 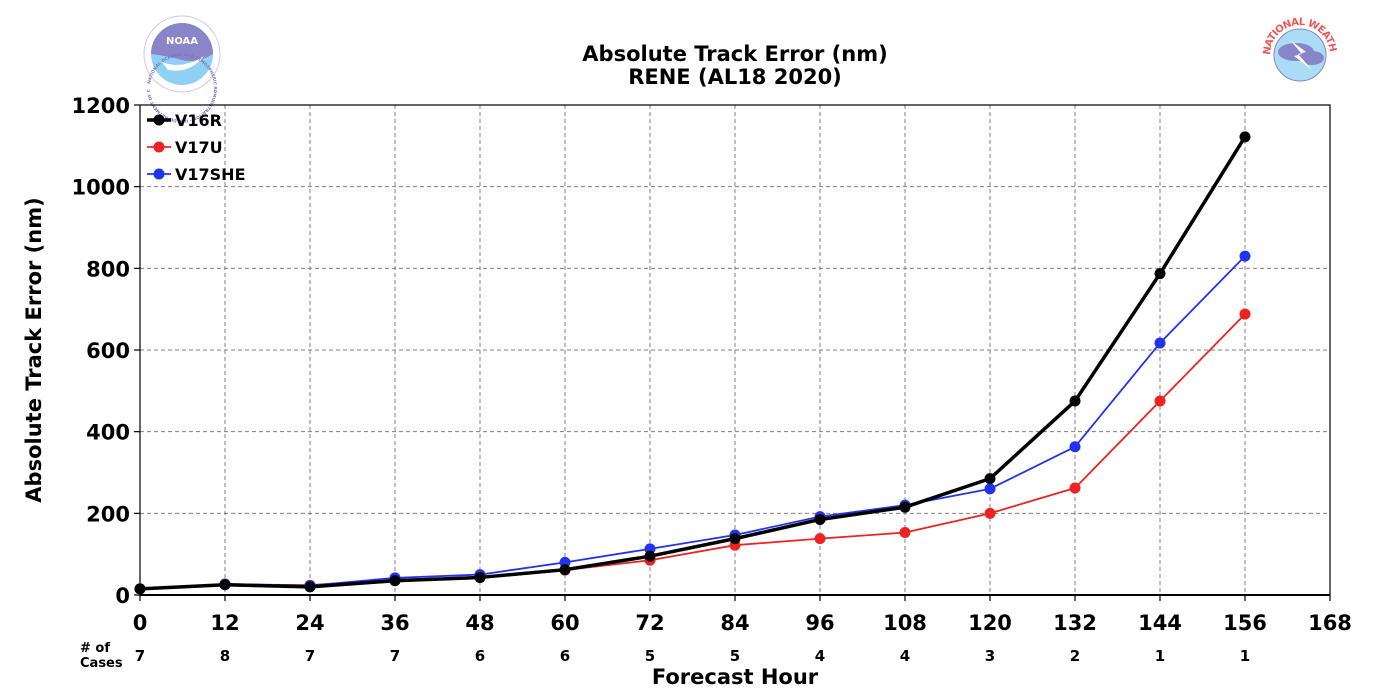 What do you see at coordinates (224, 623) in the screenshot?
I see `x-tick-label: 12` at bounding box center [224, 623].